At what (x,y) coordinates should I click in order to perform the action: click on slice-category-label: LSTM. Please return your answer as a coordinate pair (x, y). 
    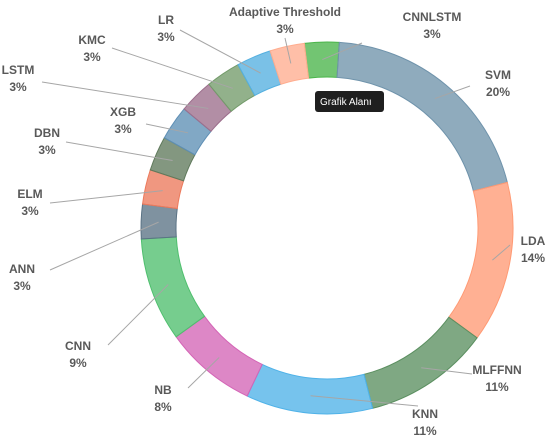
    Looking at the image, I should click on (18, 70).